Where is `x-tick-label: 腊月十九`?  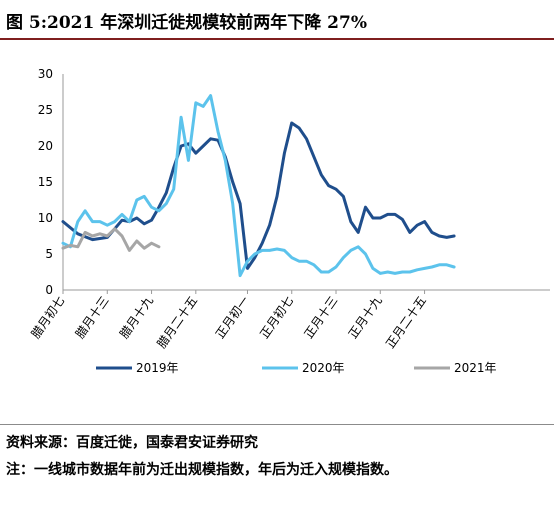 x-tick-label: 腊月十九 is located at coordinates (136, 317).